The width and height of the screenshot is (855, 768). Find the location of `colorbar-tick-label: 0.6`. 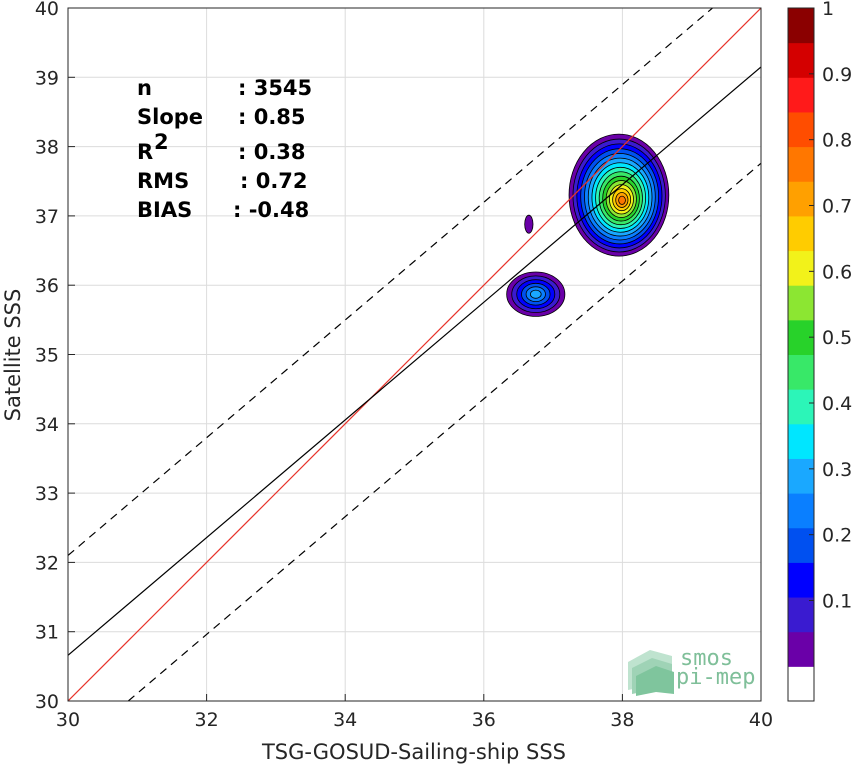

colorbar-tick-label: 0.6 is located at coordinates (837, 272).